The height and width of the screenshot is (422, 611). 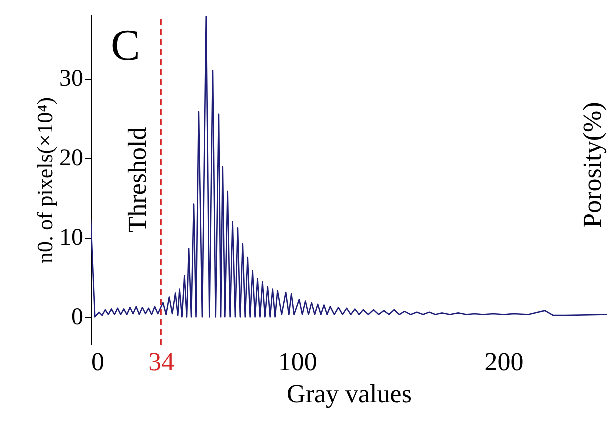 What do you see at coordinates (98, 362) in the screenshot?
I see `x-tick-label: 0` at bounding box center [98, 362].